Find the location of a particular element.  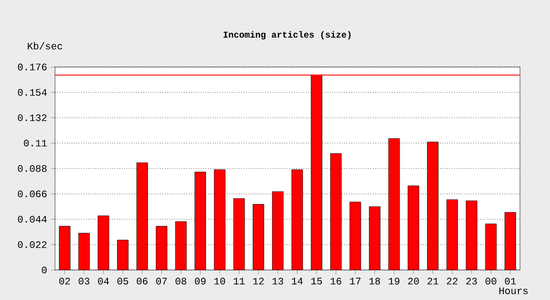

x-tick-label: 01 is located at coordinates (510, 281).